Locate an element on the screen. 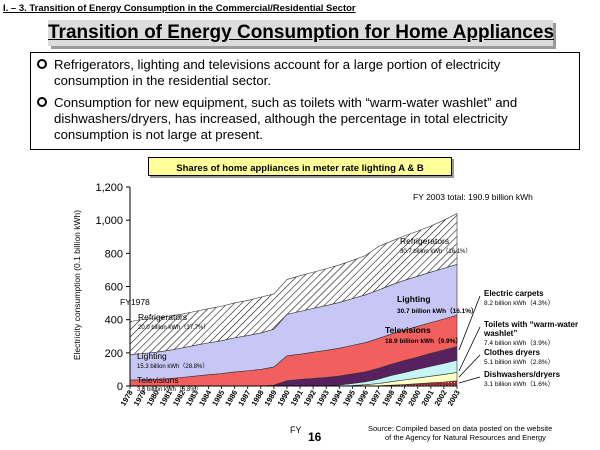  x-tick-label: 1991 is located at coordinates (297, 398).